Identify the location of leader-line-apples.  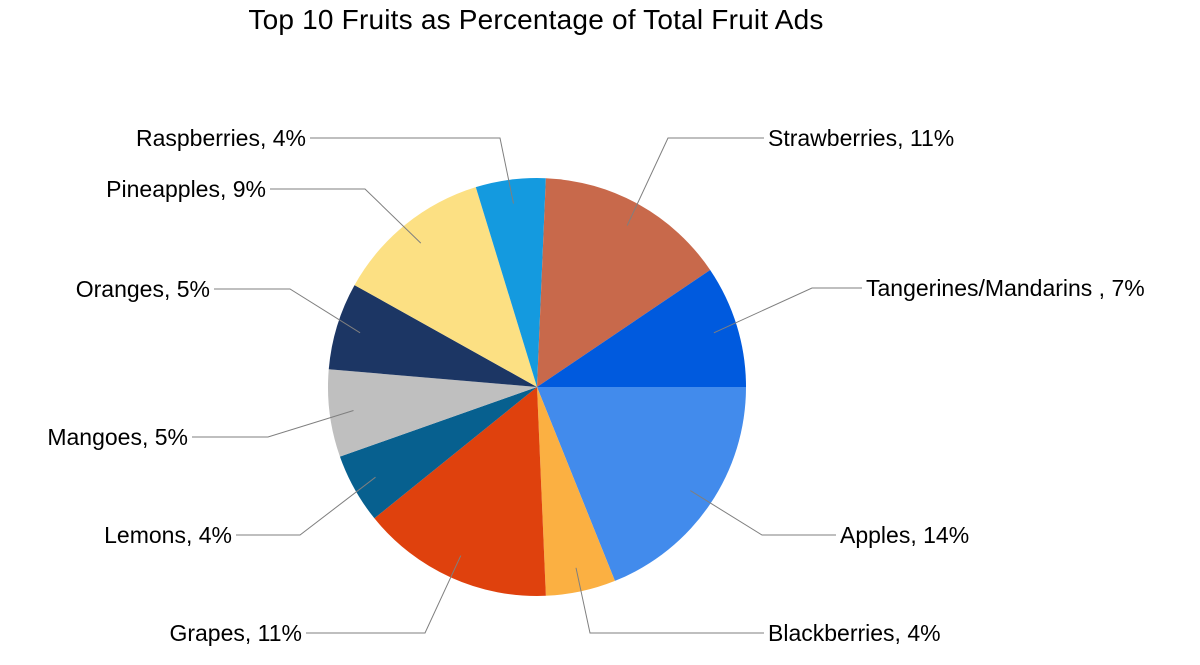
(763, 513).